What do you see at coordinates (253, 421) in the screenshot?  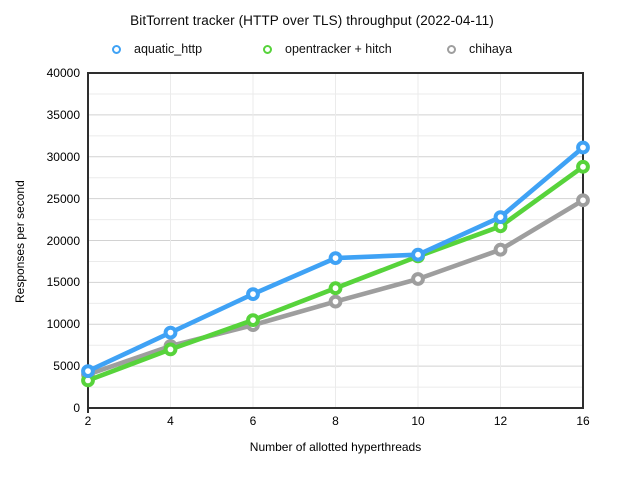 I see `x-tick-label-6: 6` at bounding box center [253, 421].